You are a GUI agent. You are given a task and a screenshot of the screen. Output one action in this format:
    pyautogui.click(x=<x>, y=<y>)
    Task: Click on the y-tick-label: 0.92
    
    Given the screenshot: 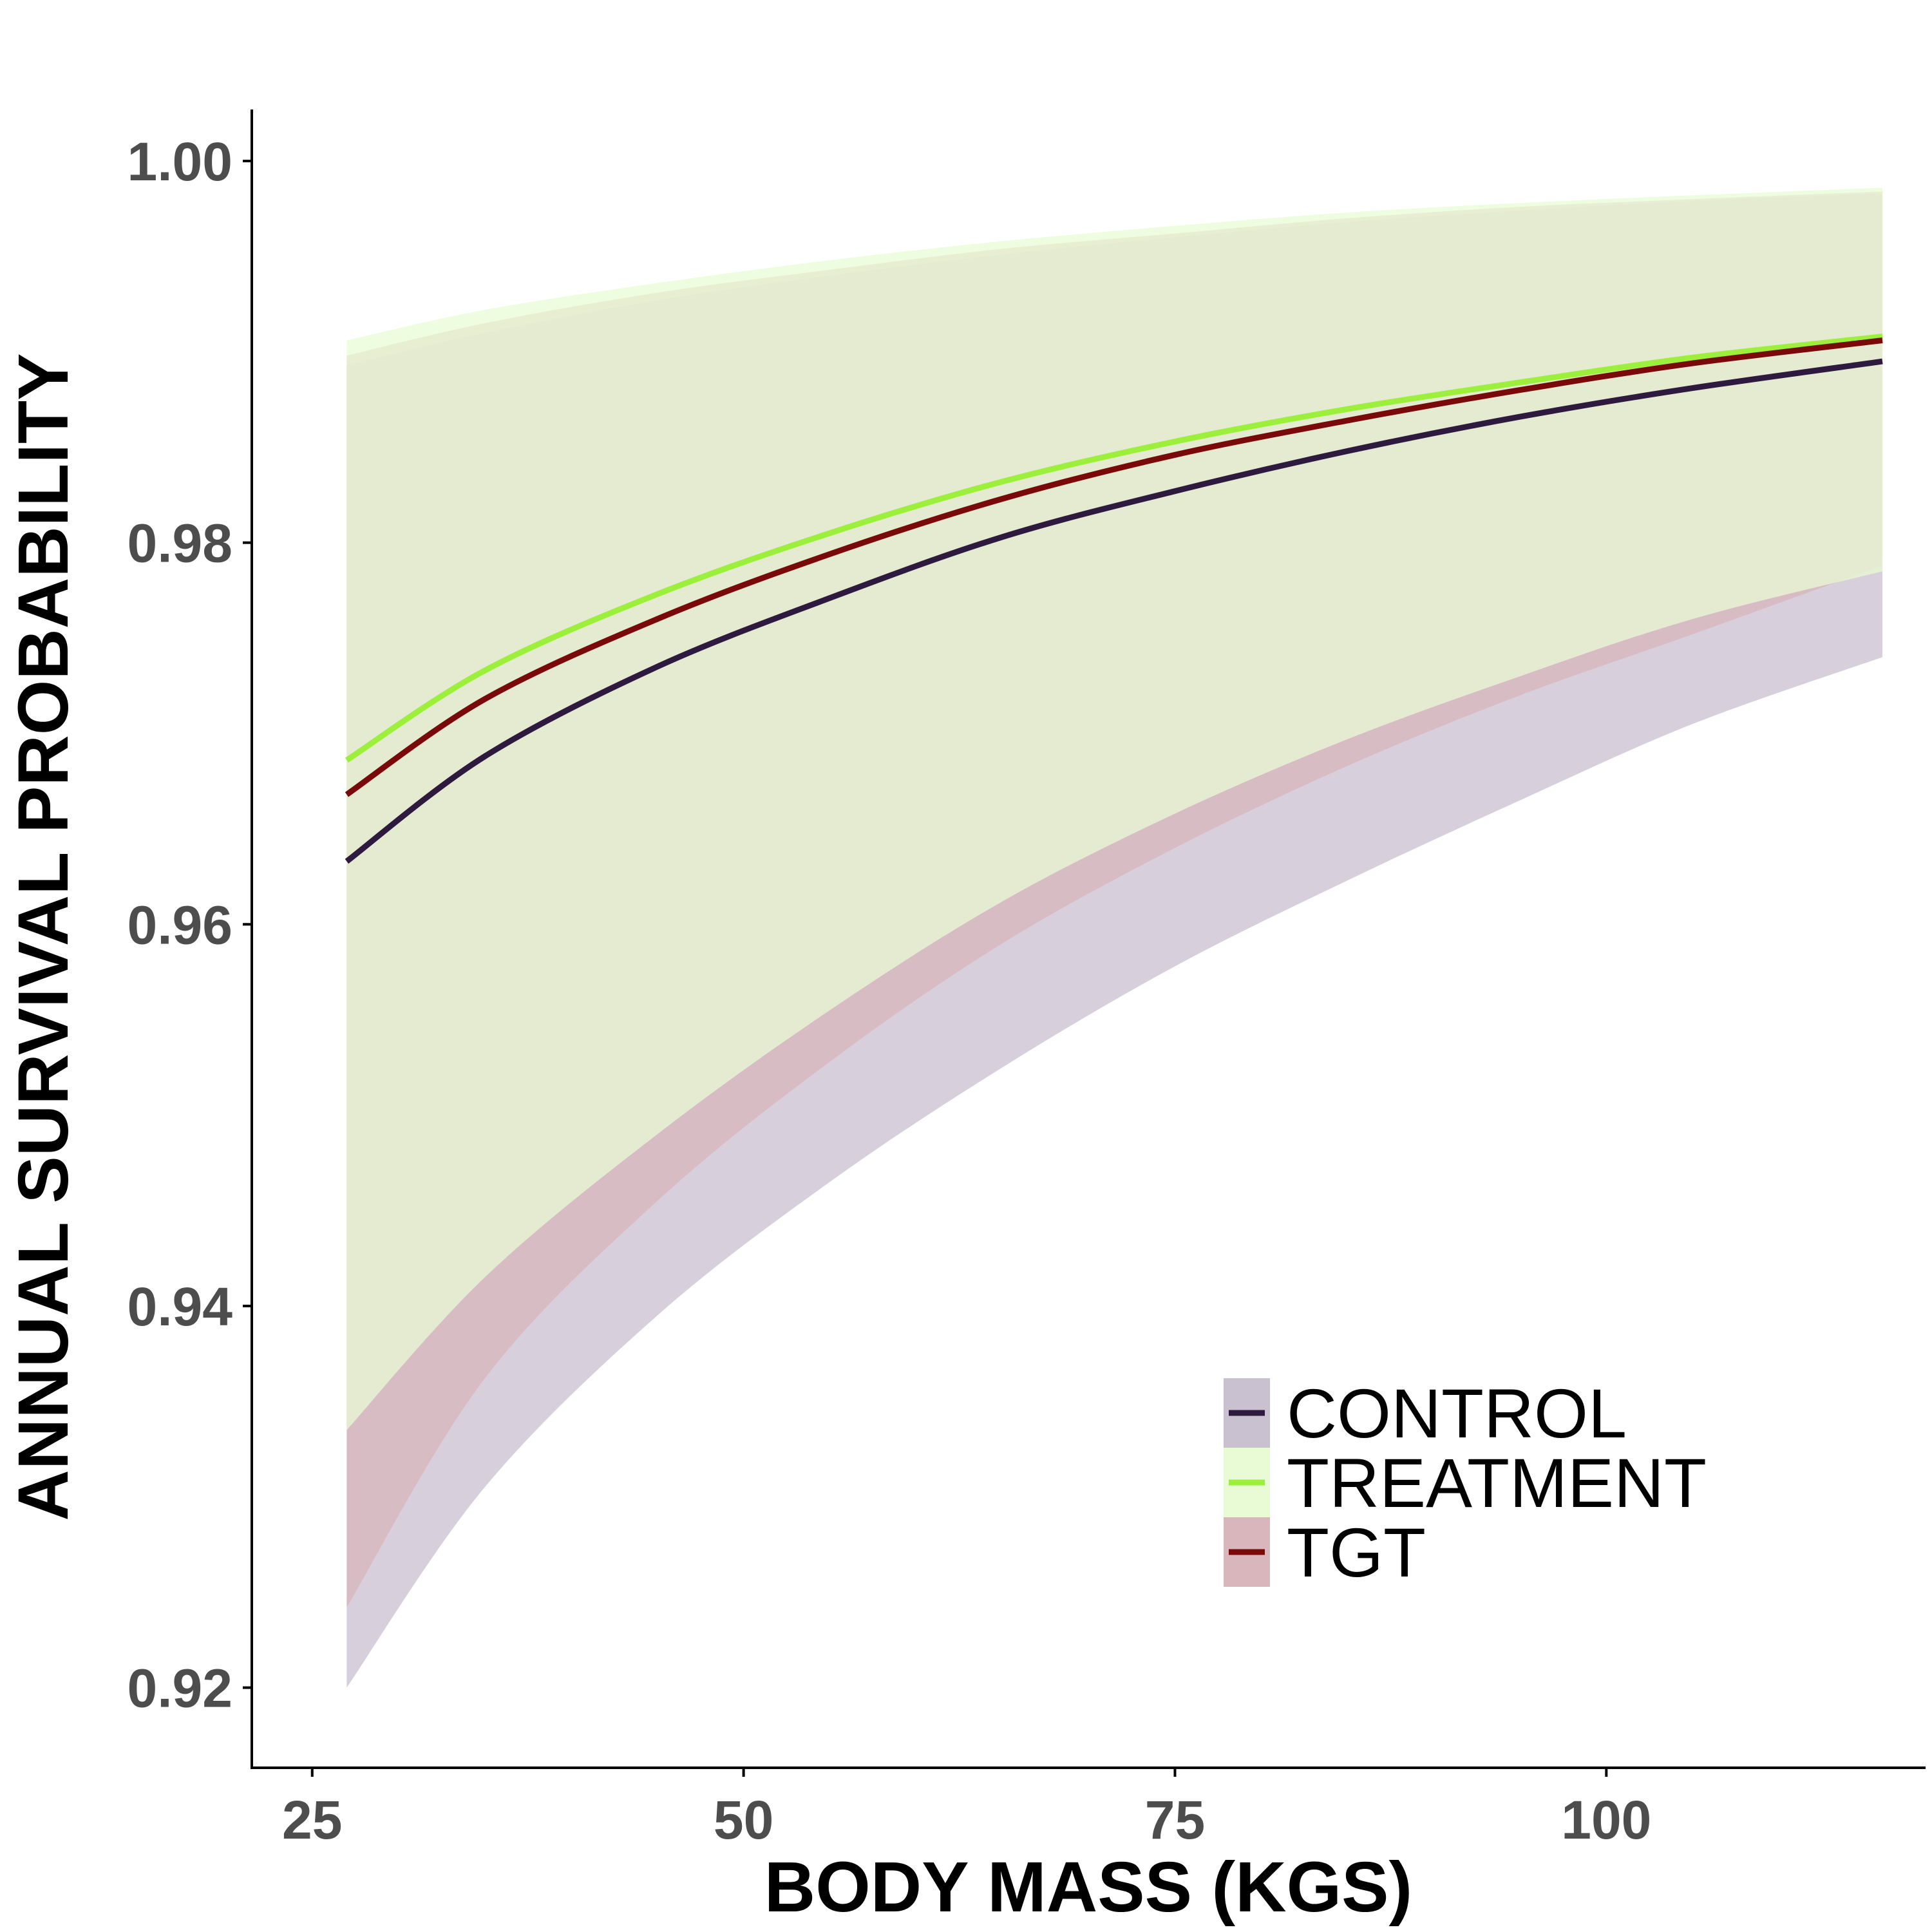 What is the action you would take?
    pyautogui.click(x=181, y=1688)
    